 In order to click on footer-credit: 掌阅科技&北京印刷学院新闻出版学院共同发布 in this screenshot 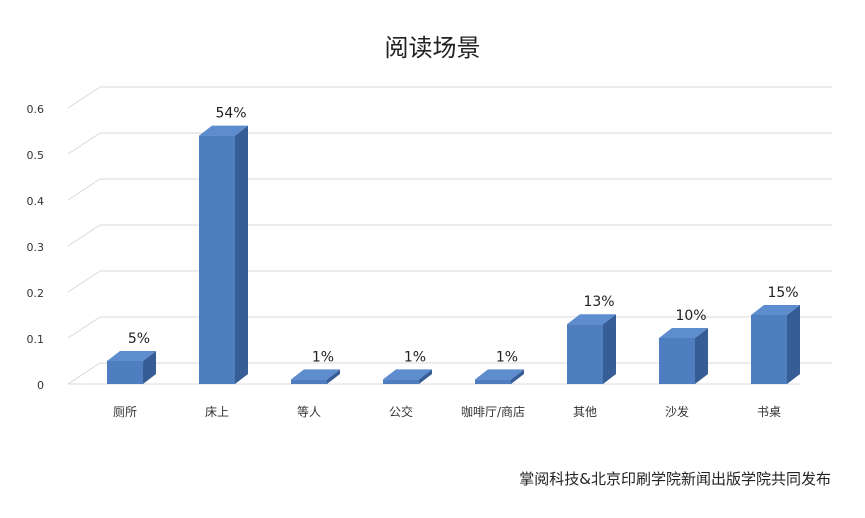, I will do `click(675, 479)`.